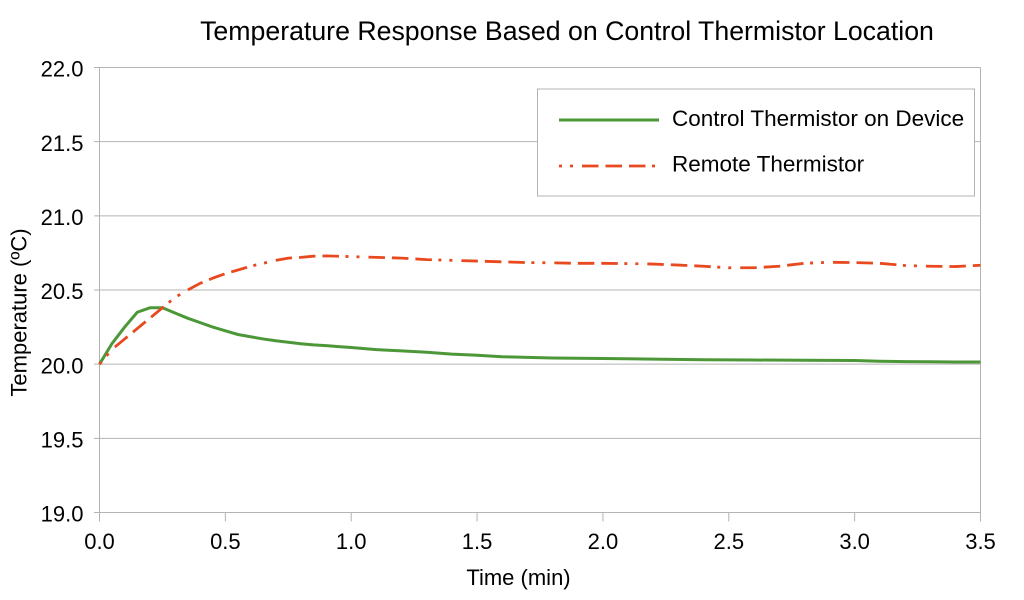 Image resolution: width=1024 pixels, height=600 pixels. Describe the element at coordinates (62, 514) in the screenshot. I see `svg-text: 19.0` at that location.